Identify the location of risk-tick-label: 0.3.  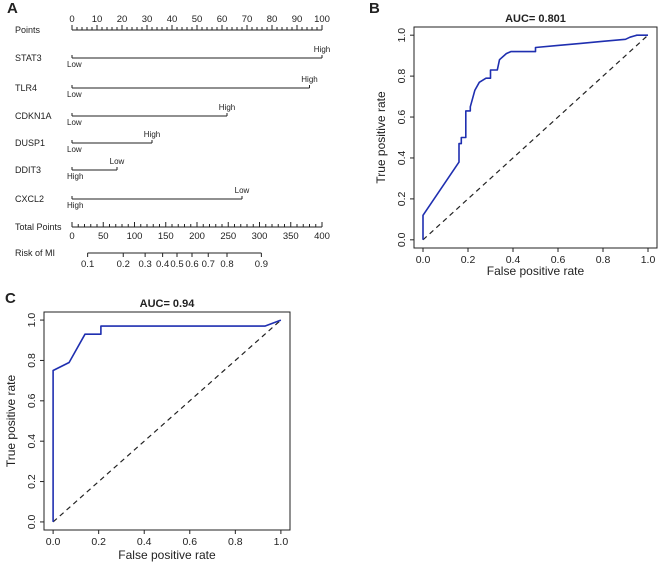
(145, 264).